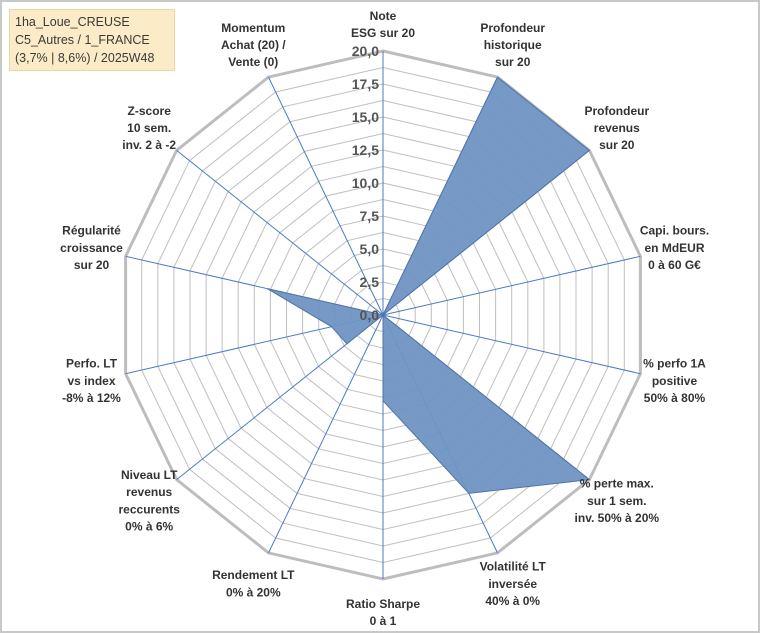  Describe the element at coordinates (383, 24) in the screenshot. I see `radar-category-label: Note ESG sur 20` at that location.